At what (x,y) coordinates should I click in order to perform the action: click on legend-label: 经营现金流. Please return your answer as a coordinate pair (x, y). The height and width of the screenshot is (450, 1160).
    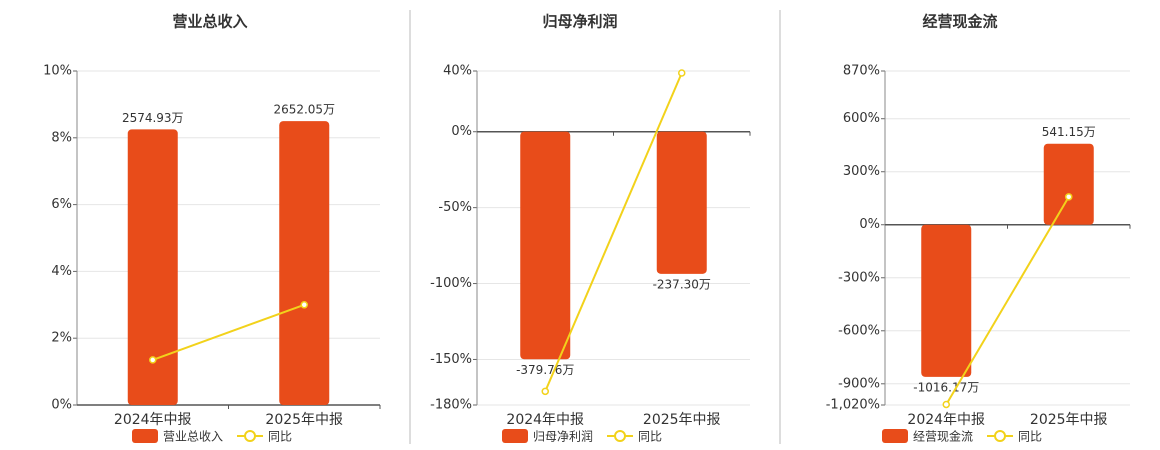
    Looking at the image, I should click on (943, 436).